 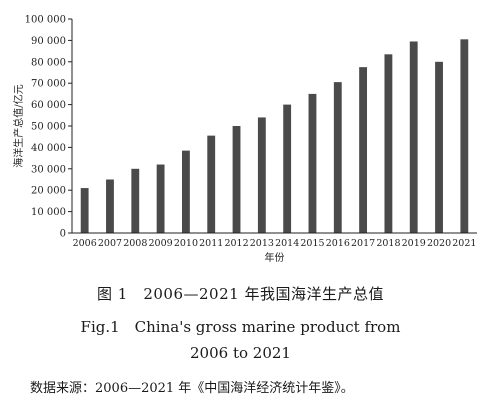 What do you see at coordinates (414, 243) in the screenshot?
I see `x-tick-label: 2019` at bounding box center [414, 243].